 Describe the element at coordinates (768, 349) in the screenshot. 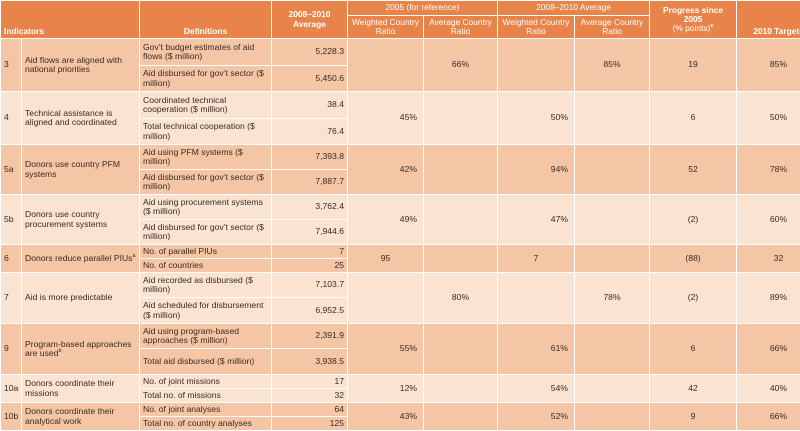

I see `target-cell: 66%` at that location.